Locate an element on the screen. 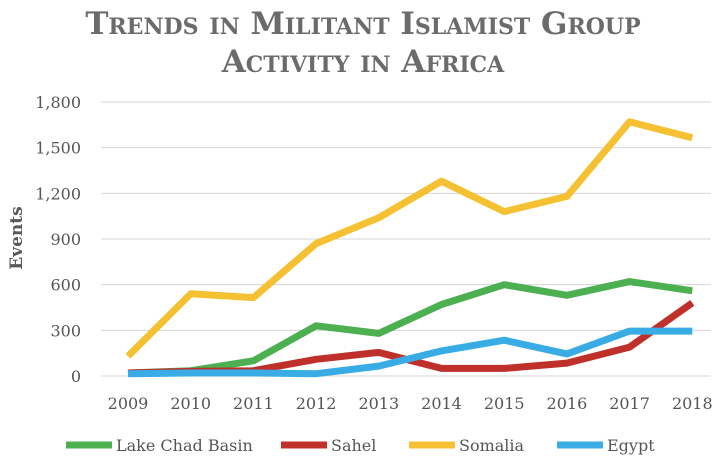 This screenshot has height=467, width=726. y-tick-label: 300 is located at coordinates (65, 330).